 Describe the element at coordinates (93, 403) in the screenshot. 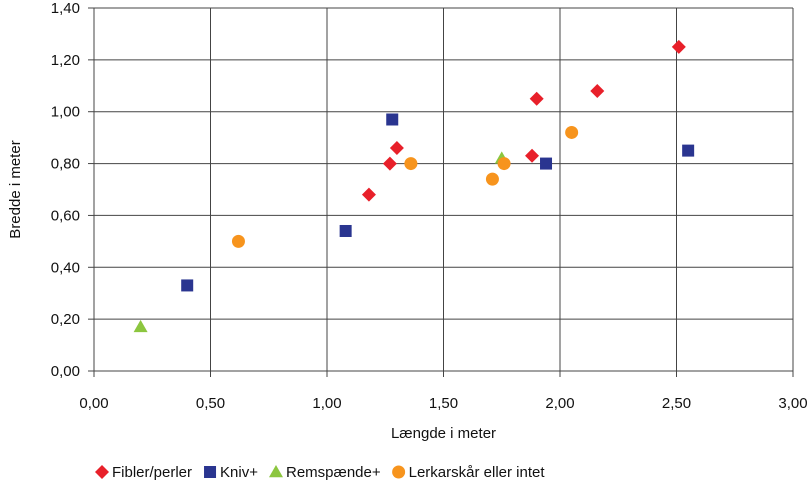

I see `x-tick-label: 0,00` at that location.